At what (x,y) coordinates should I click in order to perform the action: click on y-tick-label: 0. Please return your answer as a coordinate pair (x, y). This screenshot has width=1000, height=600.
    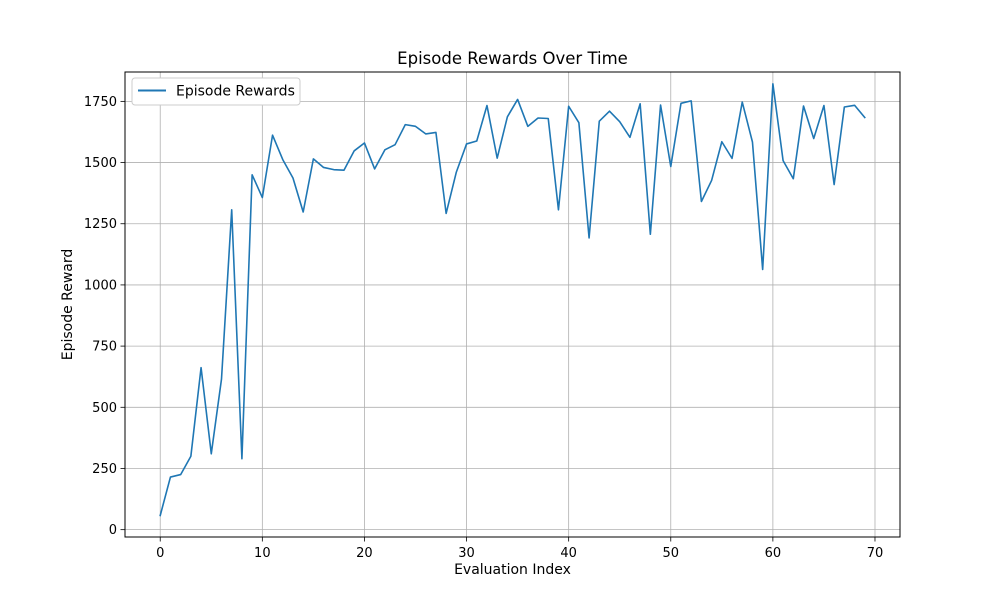
    Looking at the image, I should click on (113, 530).